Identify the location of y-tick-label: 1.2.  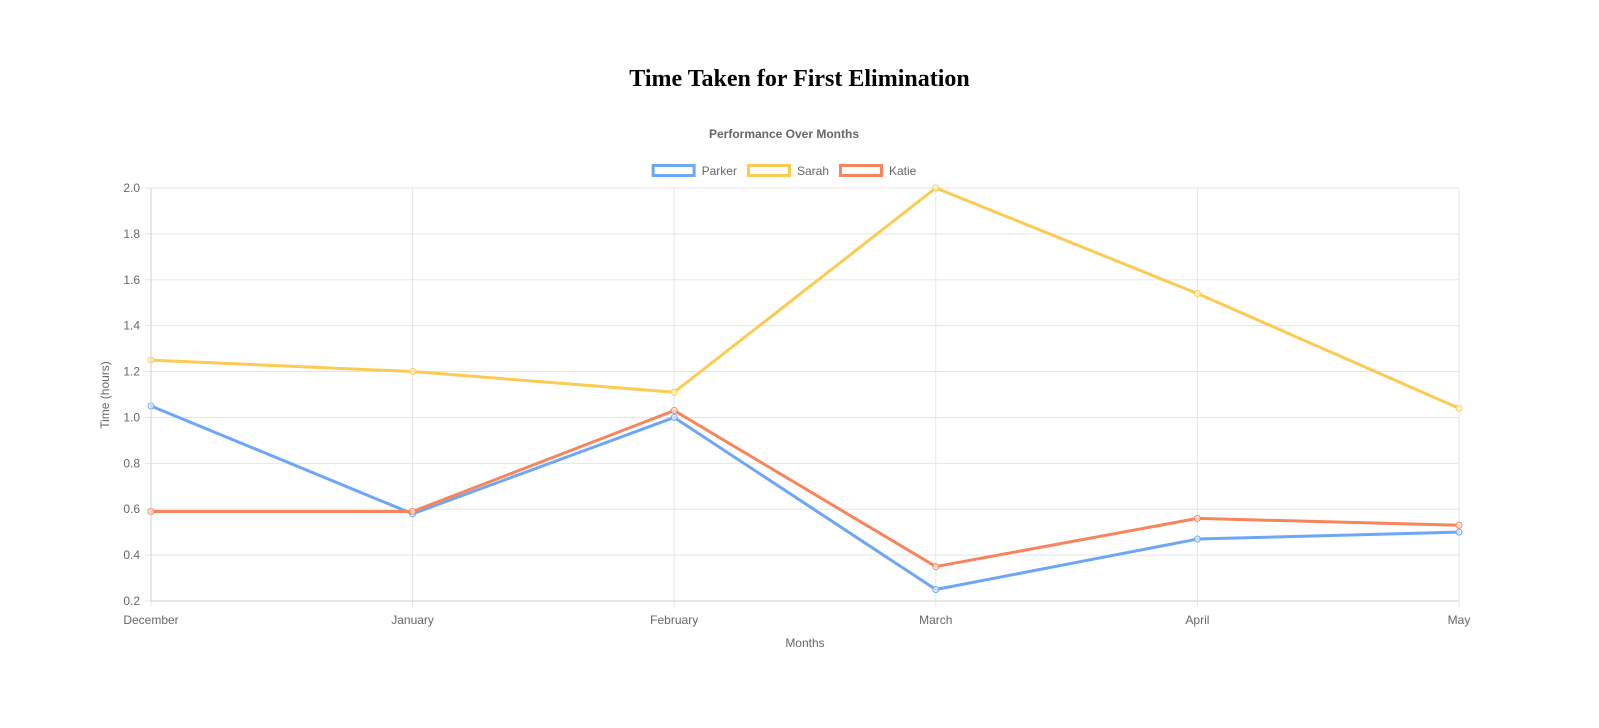
(131, 372).